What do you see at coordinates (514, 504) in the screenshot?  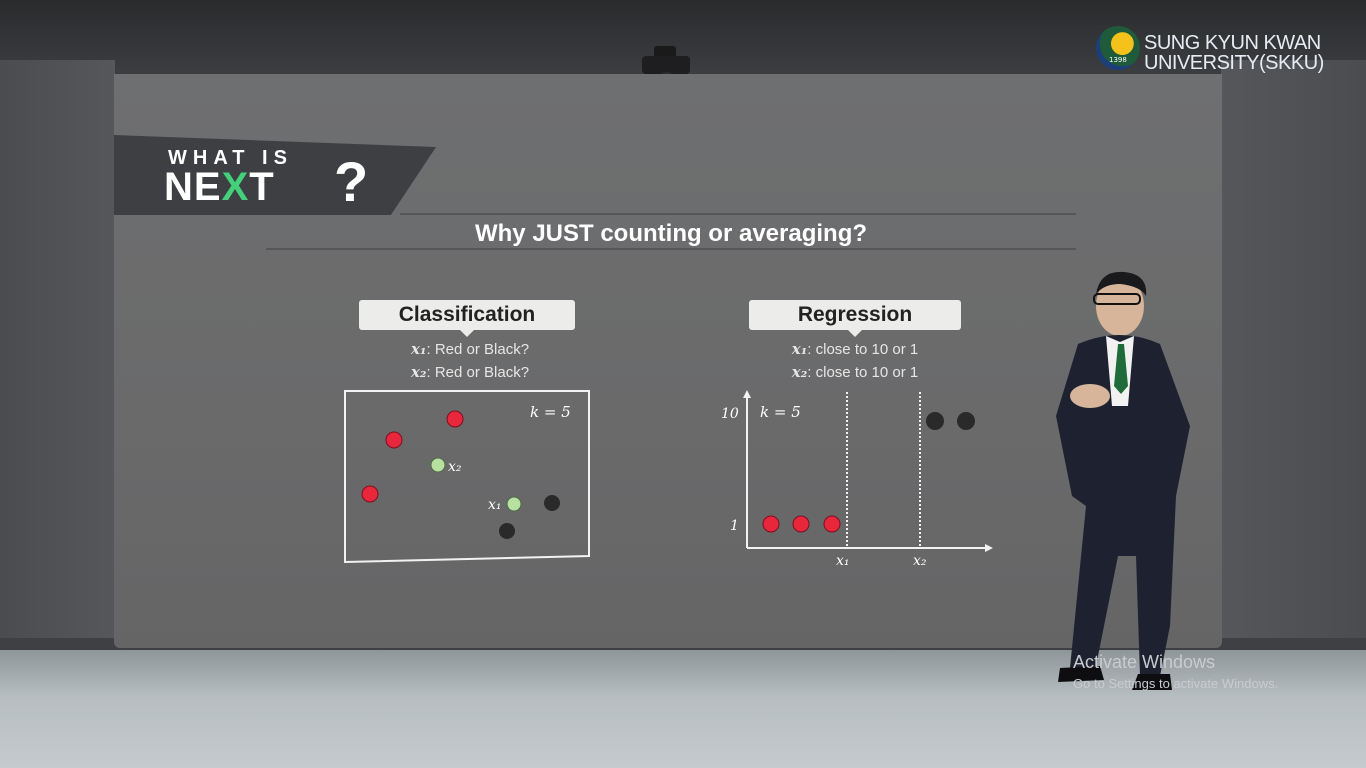 I see `query-point-x1` at bounding box center [514, 504].